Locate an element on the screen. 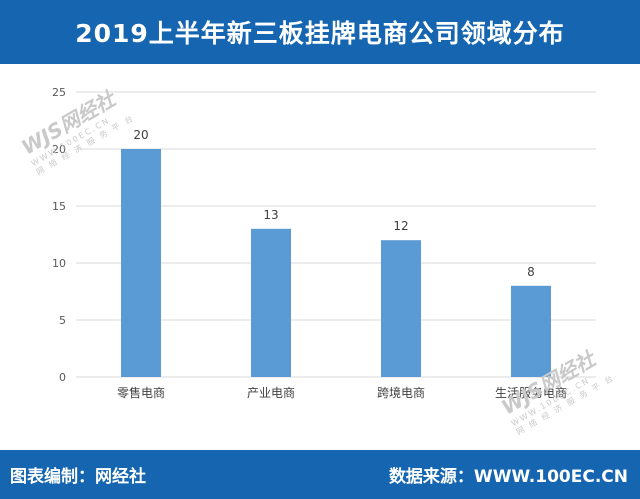 The height and width of the screenshot is (499, 640). data-label: 12 is located at coordinates (400, 226).